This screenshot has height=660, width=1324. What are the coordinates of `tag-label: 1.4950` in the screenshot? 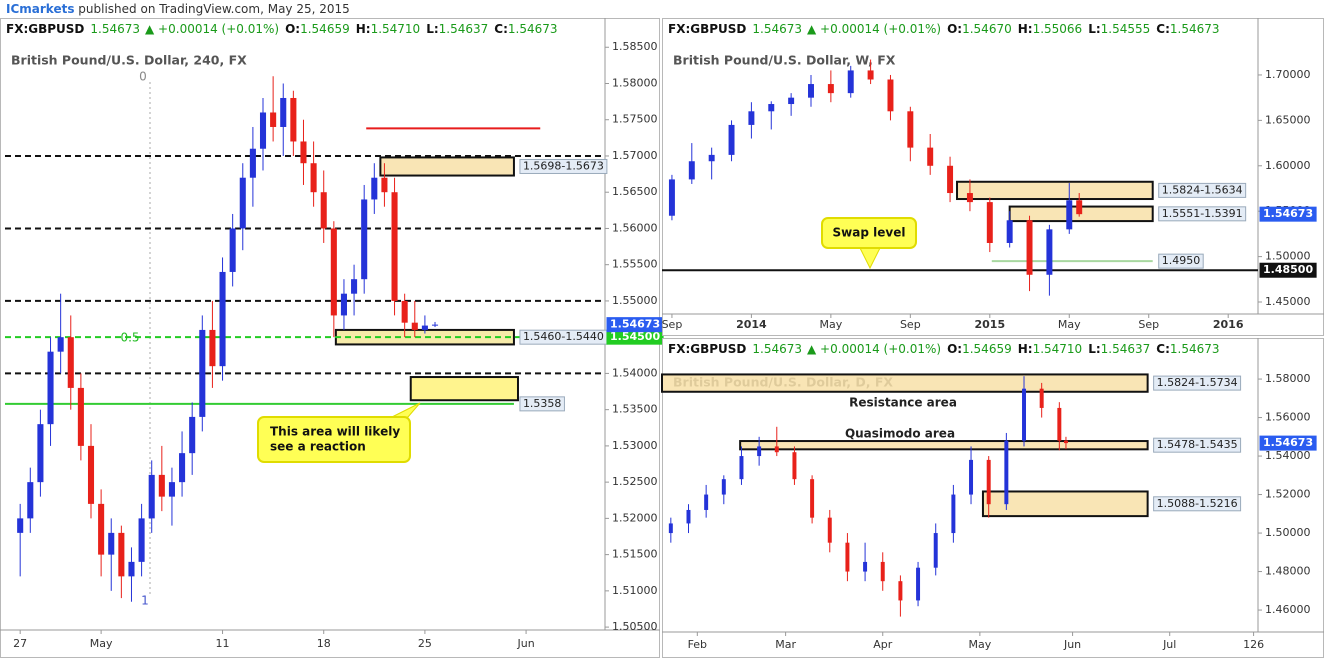 It's located at (1181, 260).